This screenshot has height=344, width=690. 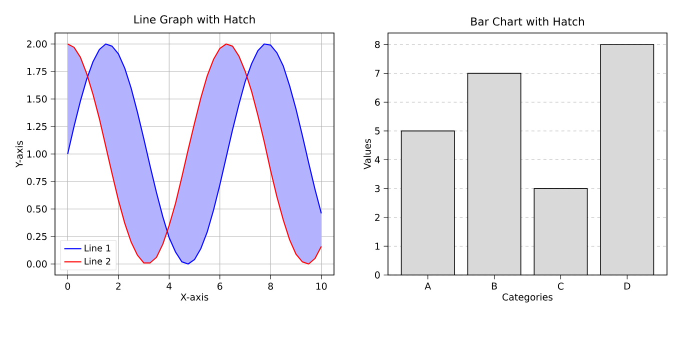 I want to click on chart-title: Bar Chart with Hatch, so click(x=527, y=21).